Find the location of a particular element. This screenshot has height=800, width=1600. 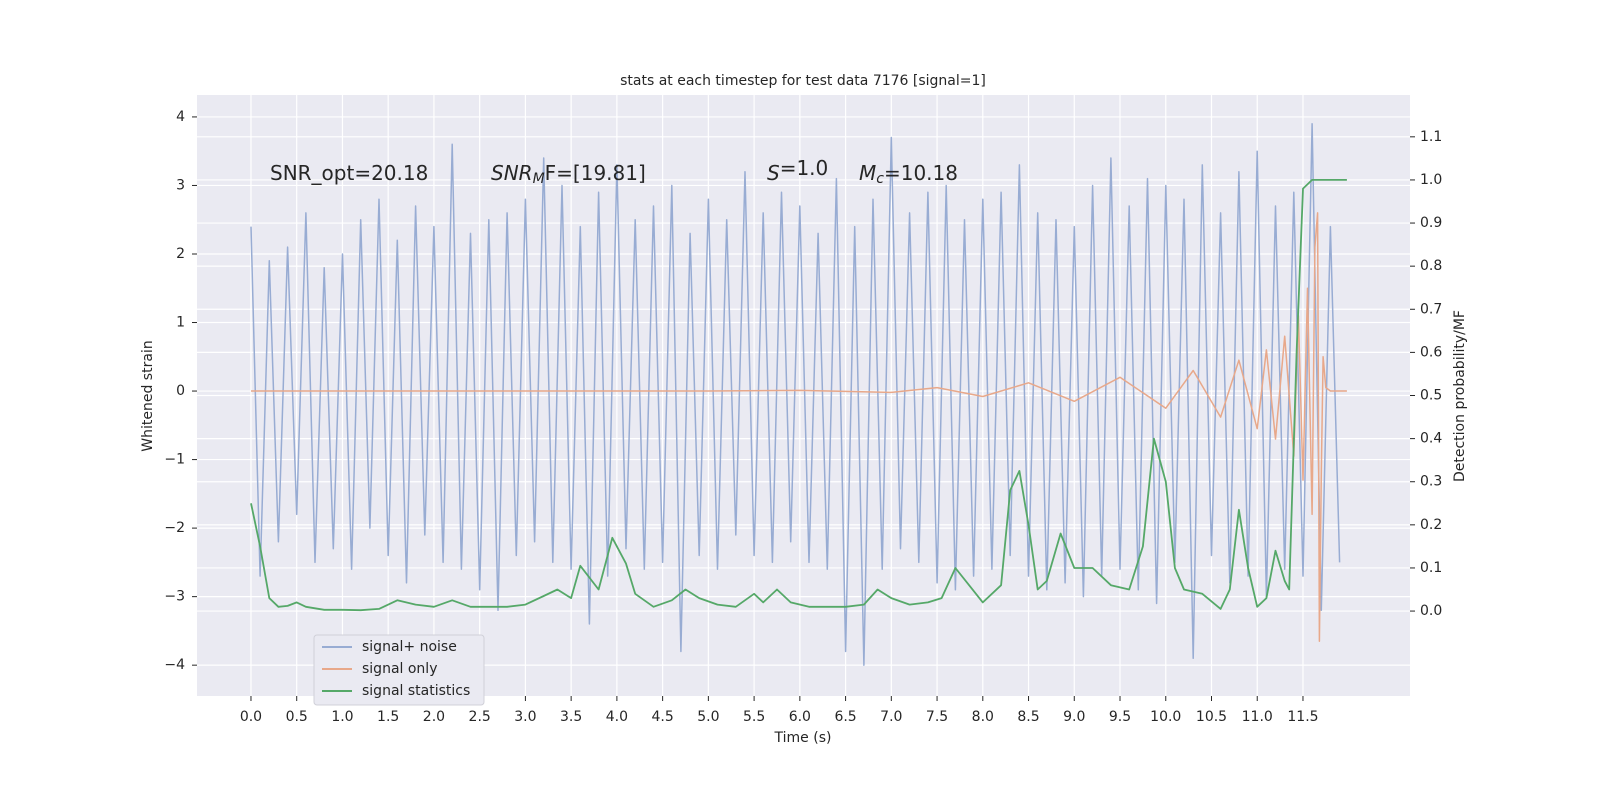

annotation-part: SNR_opt=20.18 is located at coordinates (349, 173).